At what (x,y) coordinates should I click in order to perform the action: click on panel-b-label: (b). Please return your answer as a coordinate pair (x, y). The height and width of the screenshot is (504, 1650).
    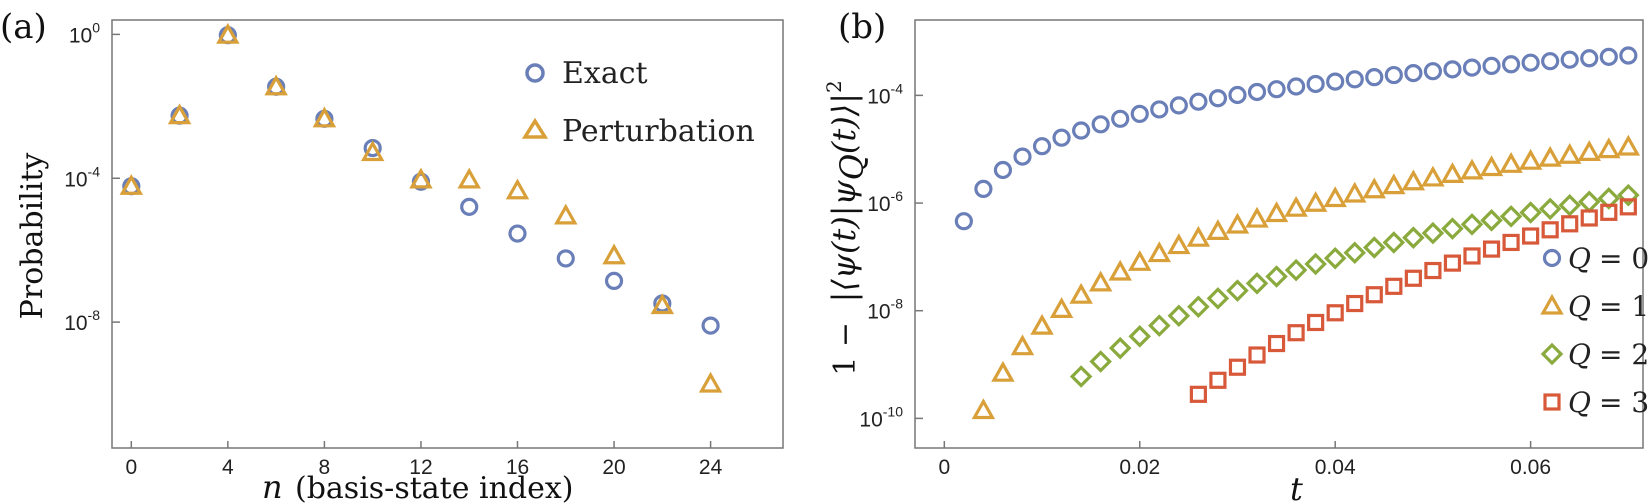
    Looking at the image, I should click on (862, 27).